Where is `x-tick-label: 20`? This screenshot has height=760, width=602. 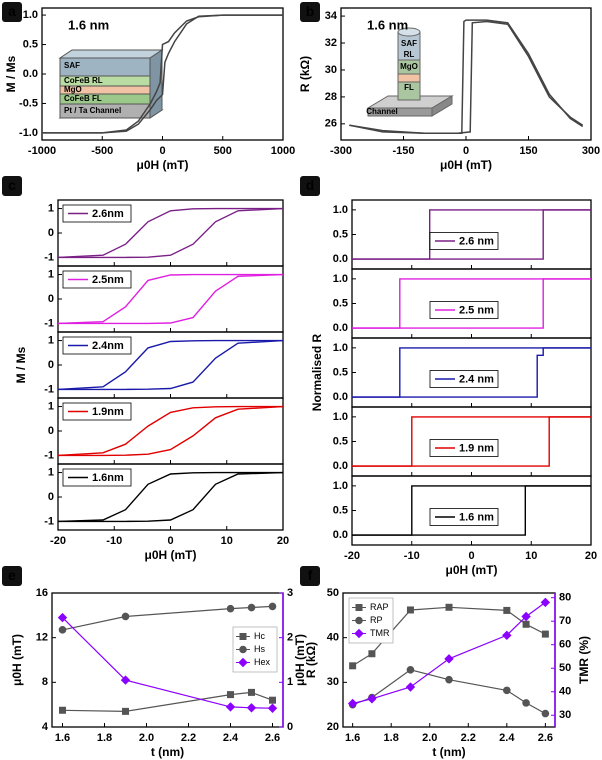
x-tick-label: 20 is located at coordinates (283, 541).